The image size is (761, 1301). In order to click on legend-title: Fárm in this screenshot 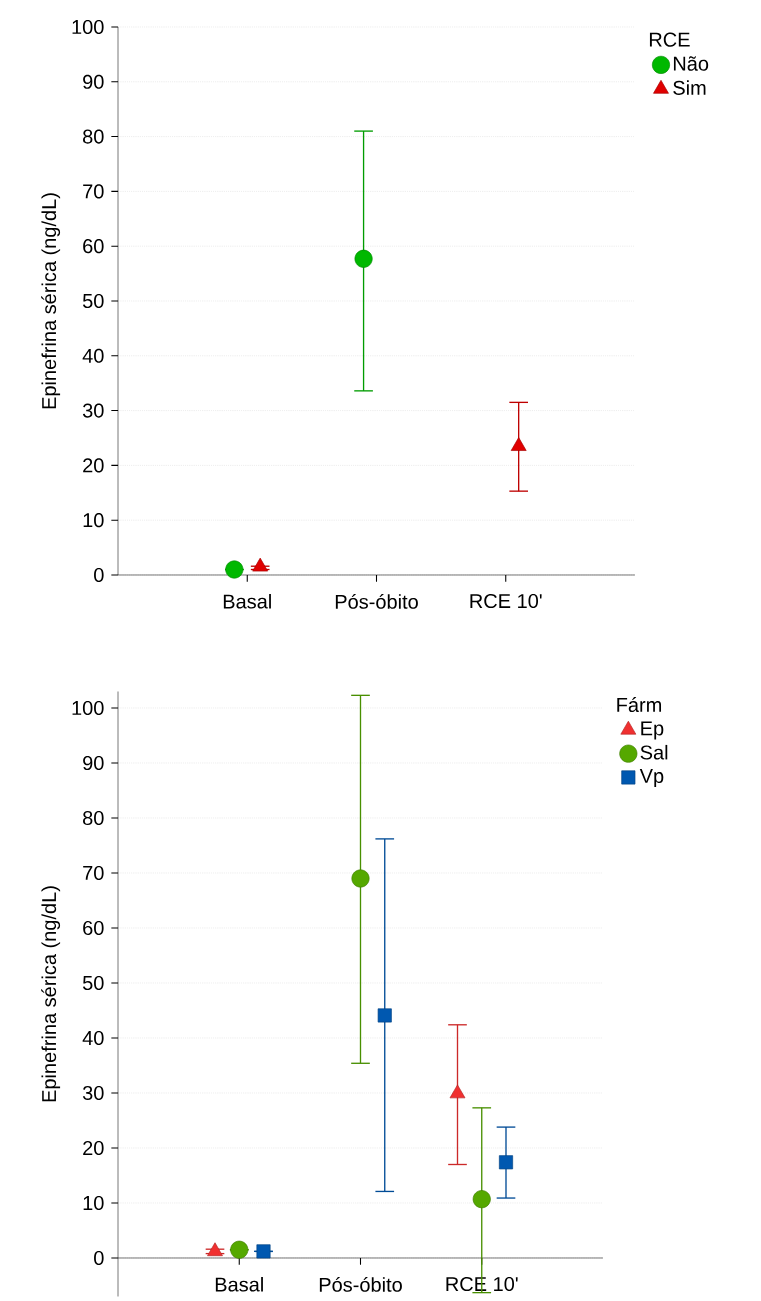, I will do `click(639, 705)`.